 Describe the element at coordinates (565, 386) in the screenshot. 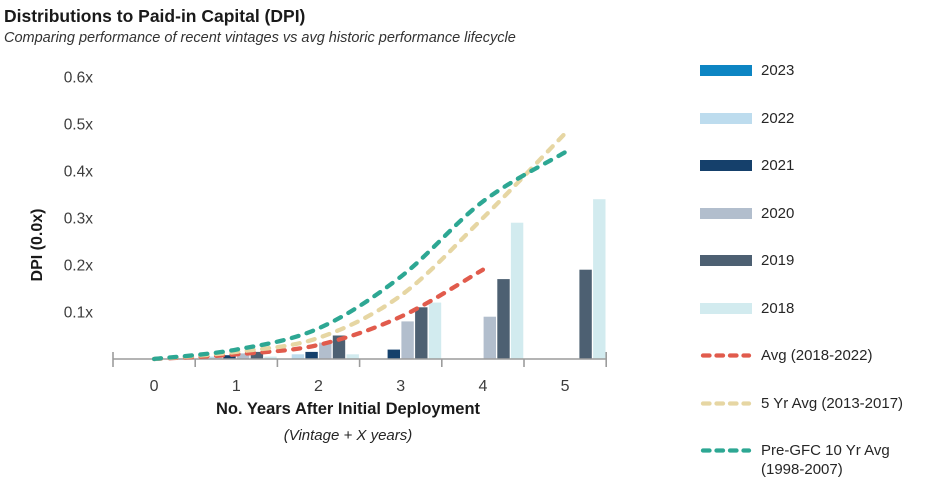

I see `x-tick-label: 5` at that location.